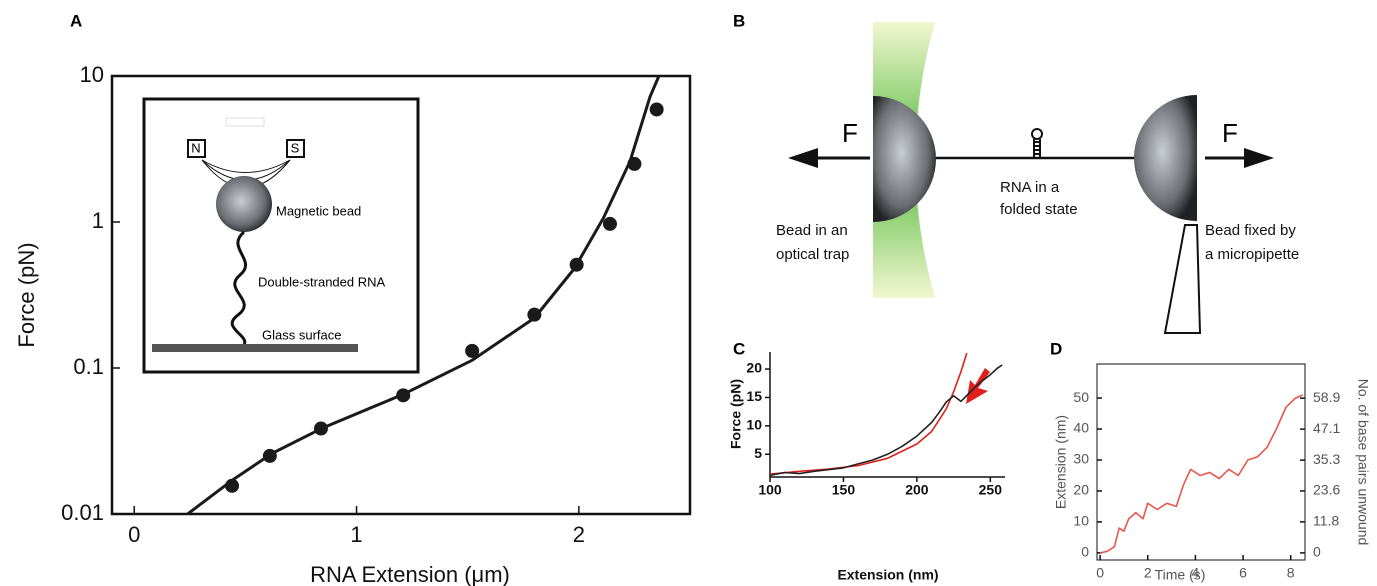  I want to click on caption: a micropipette, so click(1252, 254).